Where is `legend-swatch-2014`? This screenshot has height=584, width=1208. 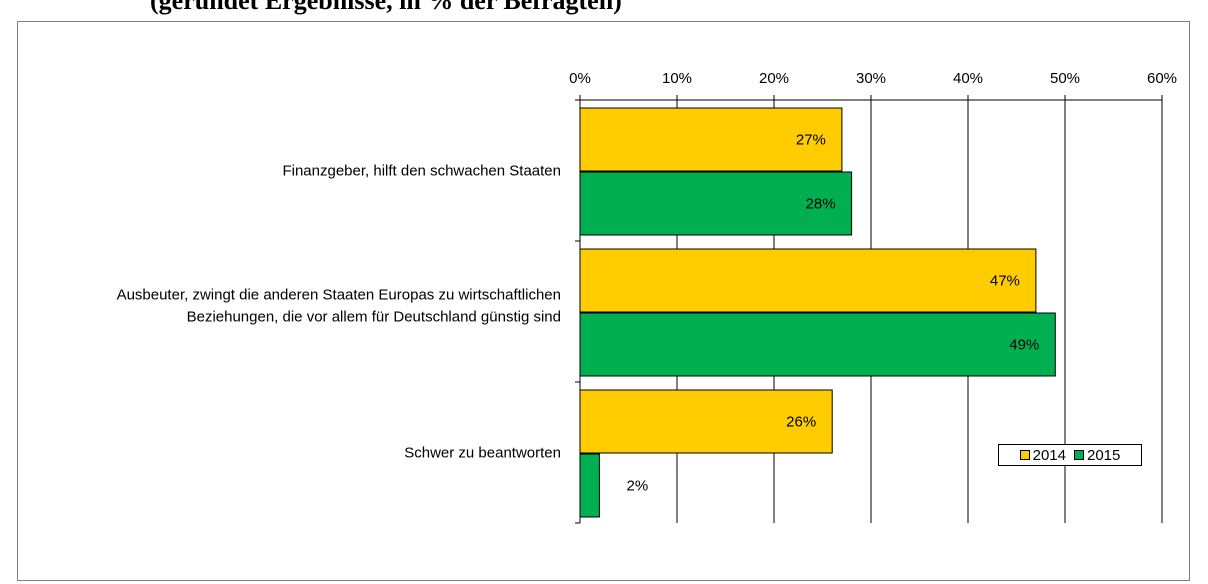 legend-swatch-2014 is located at coordinates (1024, 455).